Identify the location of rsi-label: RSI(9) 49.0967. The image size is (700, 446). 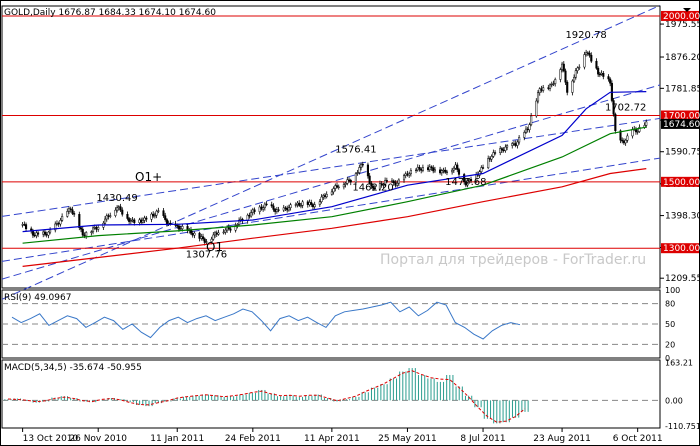
(37, 298).